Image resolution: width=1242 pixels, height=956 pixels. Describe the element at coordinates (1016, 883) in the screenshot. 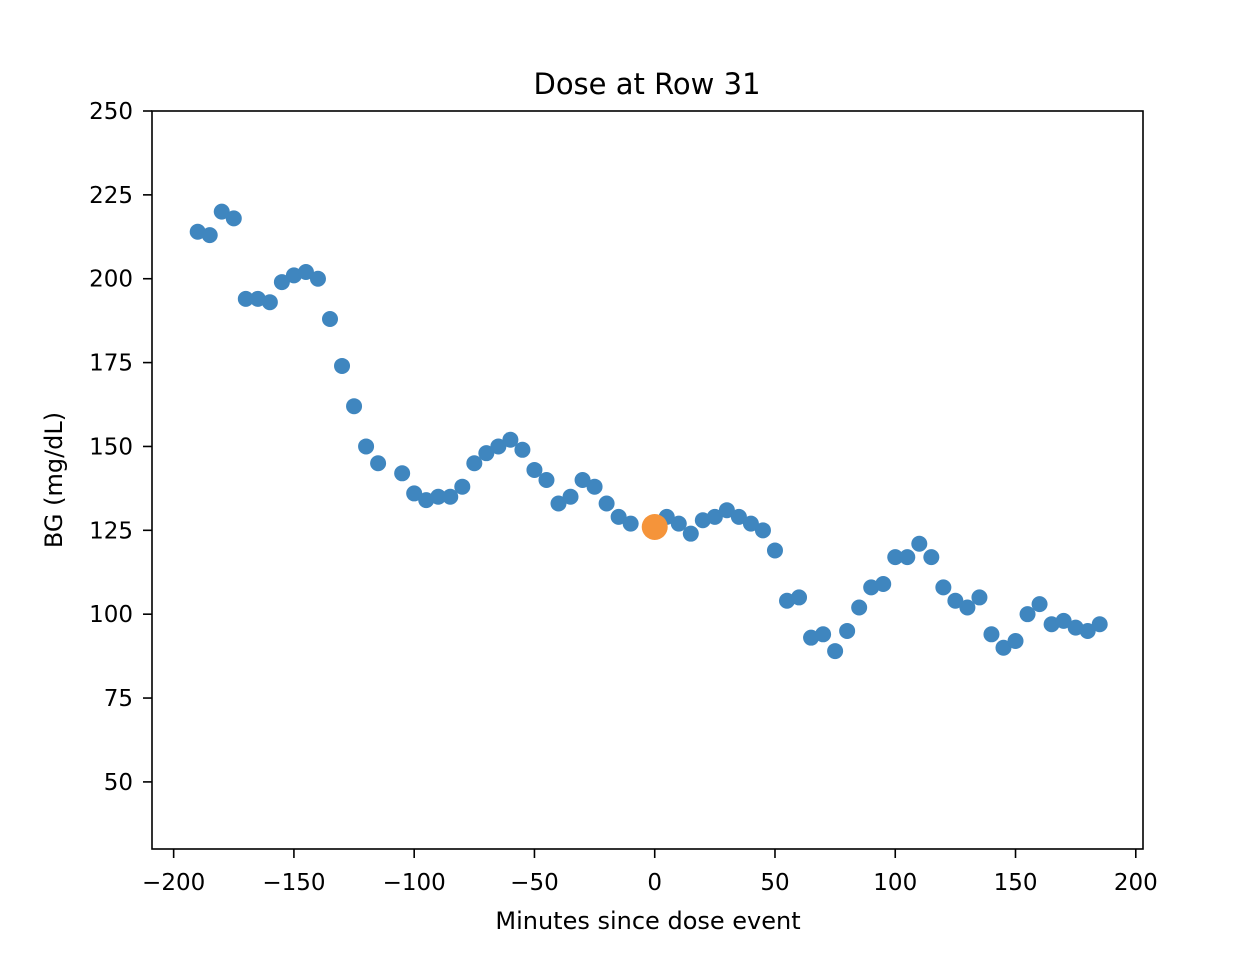

I see `x-tick-label: 150` at that location.